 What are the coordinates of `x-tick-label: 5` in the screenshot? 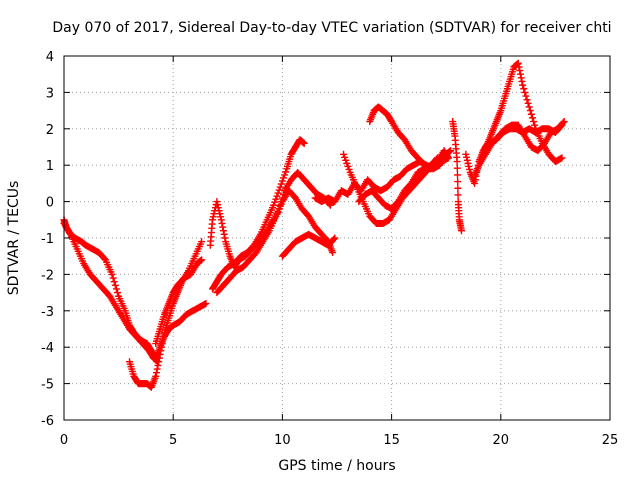 It's located at (173, 440).